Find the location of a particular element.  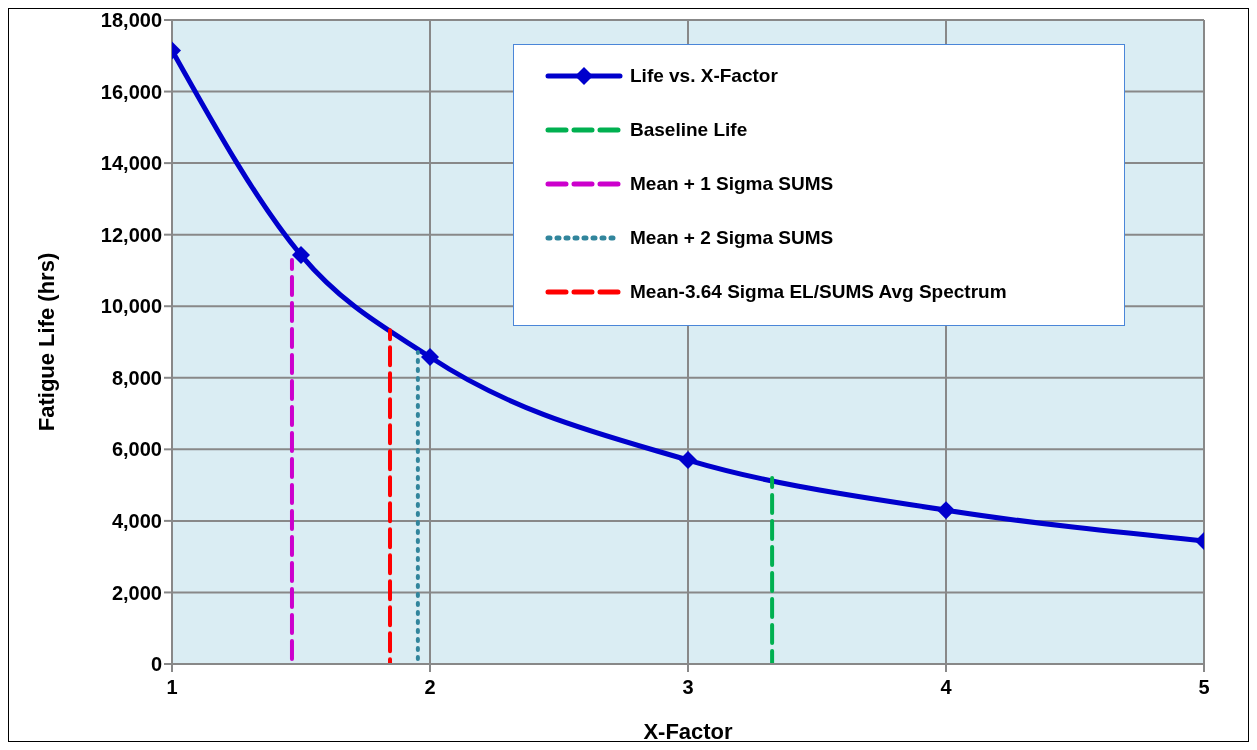

x-tick-label: 5 is located at coordinates (1204, 687).